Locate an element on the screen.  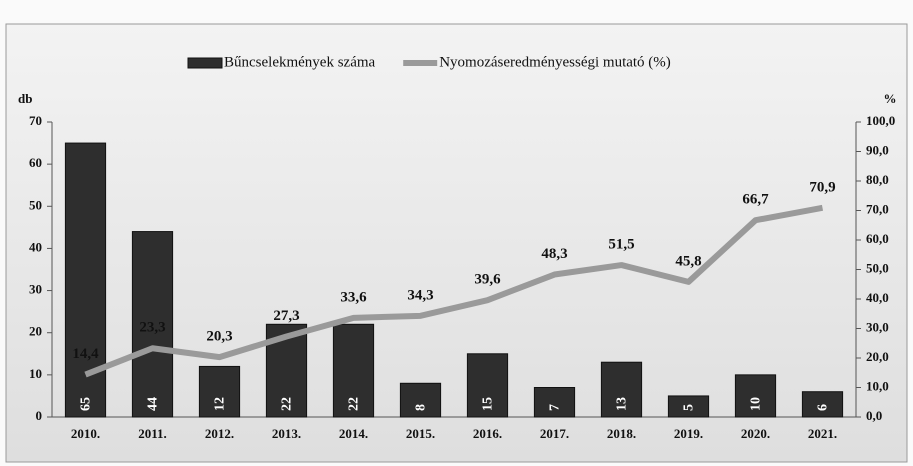
x-tick-label: 2021. is located at coordinates (822, 433).